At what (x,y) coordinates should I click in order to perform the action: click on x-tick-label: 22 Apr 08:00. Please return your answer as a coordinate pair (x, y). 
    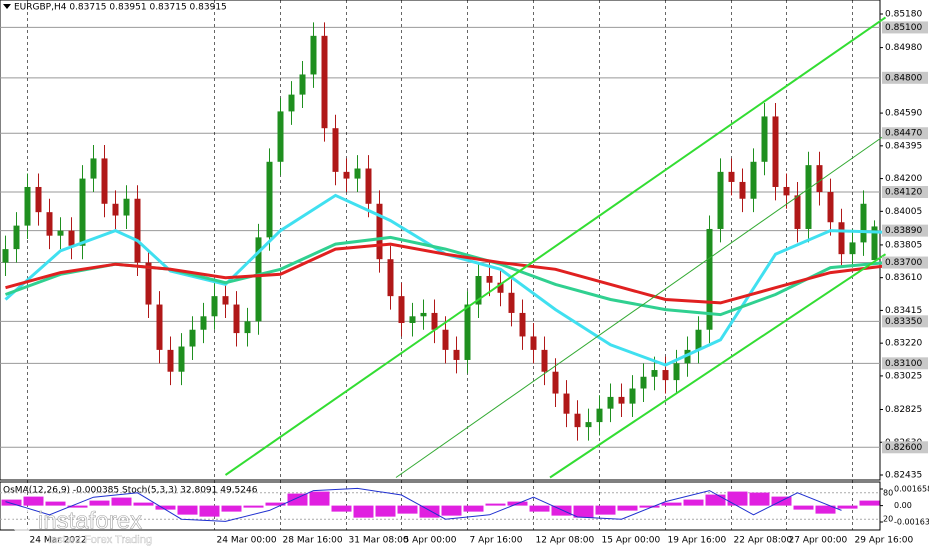
    Looking at the image, I should click on (763, 541).